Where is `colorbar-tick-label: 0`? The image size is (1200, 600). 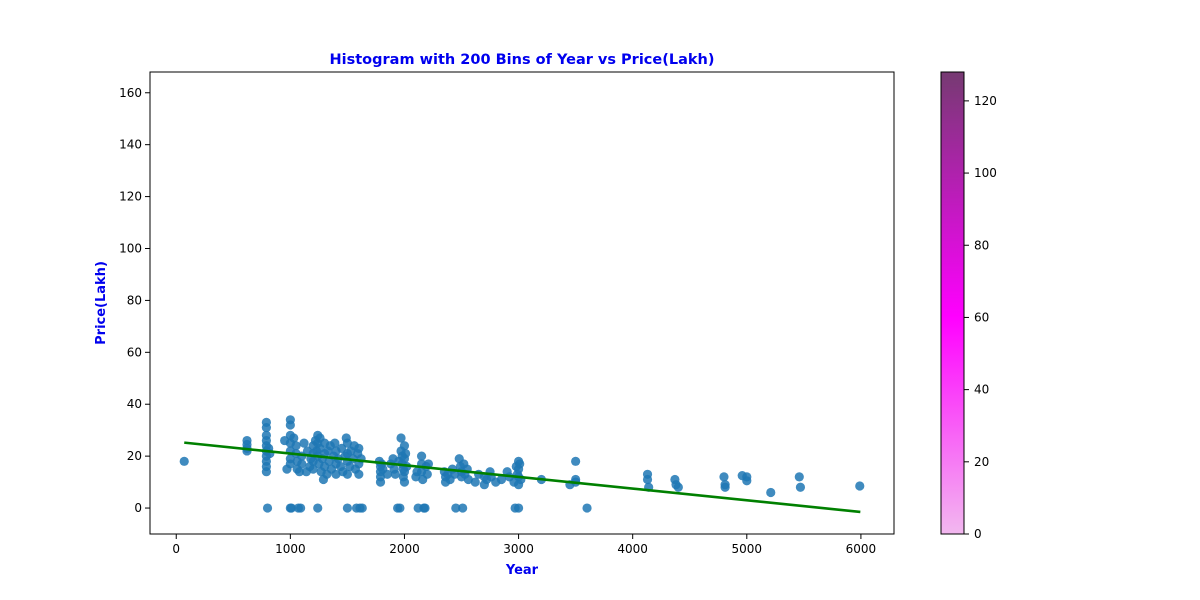 colorbar-tick-label: 0 is located at coordinates (978, 534).